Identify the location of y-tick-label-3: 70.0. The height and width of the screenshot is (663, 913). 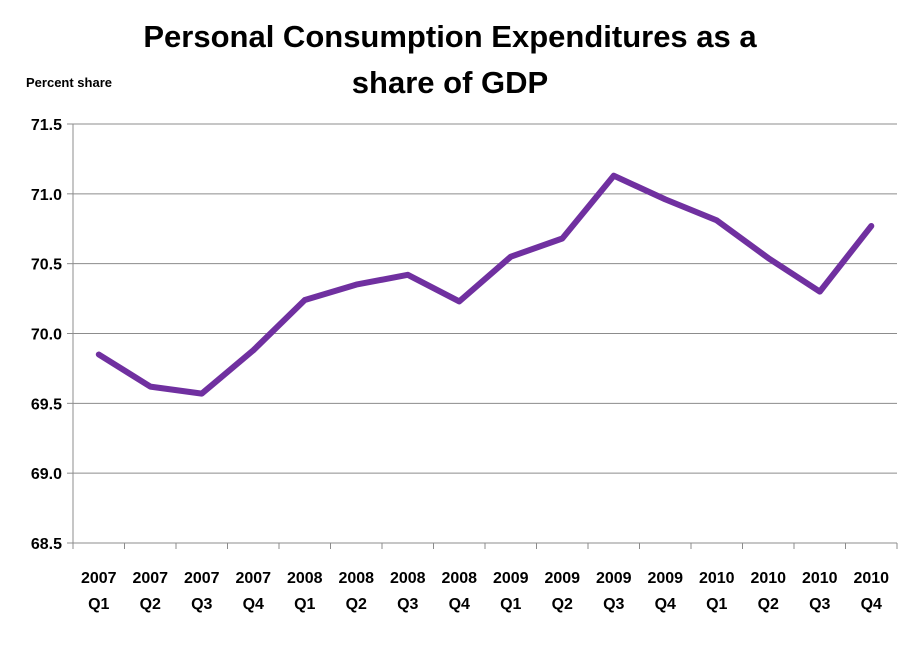
(46, 335).